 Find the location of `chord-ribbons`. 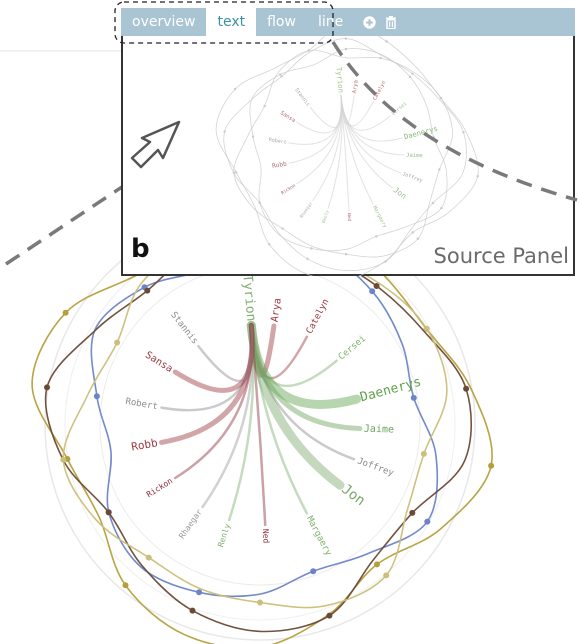

chord-ribbons is located at coordinates (261, 423).